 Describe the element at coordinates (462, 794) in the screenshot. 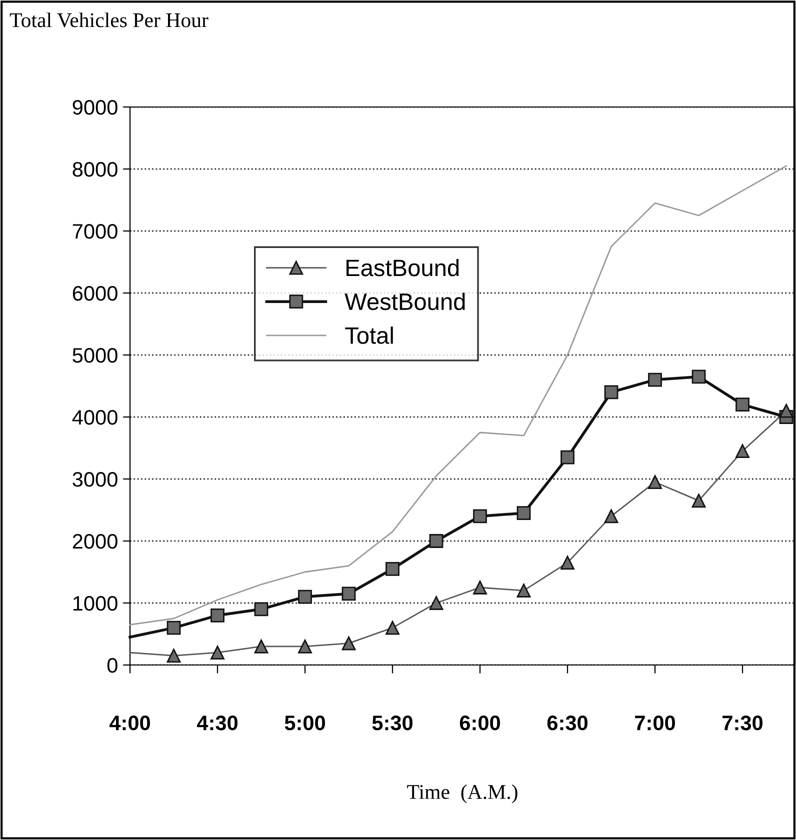

I see `x-axis-title: Time (A.M.)` at that location.